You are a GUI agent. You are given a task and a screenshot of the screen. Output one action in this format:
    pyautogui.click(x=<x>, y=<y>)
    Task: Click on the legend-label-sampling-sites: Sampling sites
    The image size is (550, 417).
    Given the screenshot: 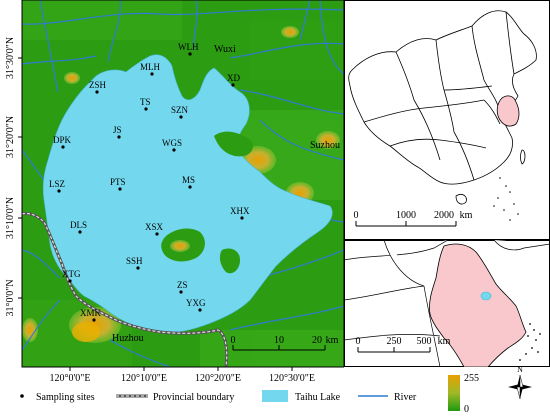 What is the action you would take?
    pyautogui.click(x=65, y=397)
    